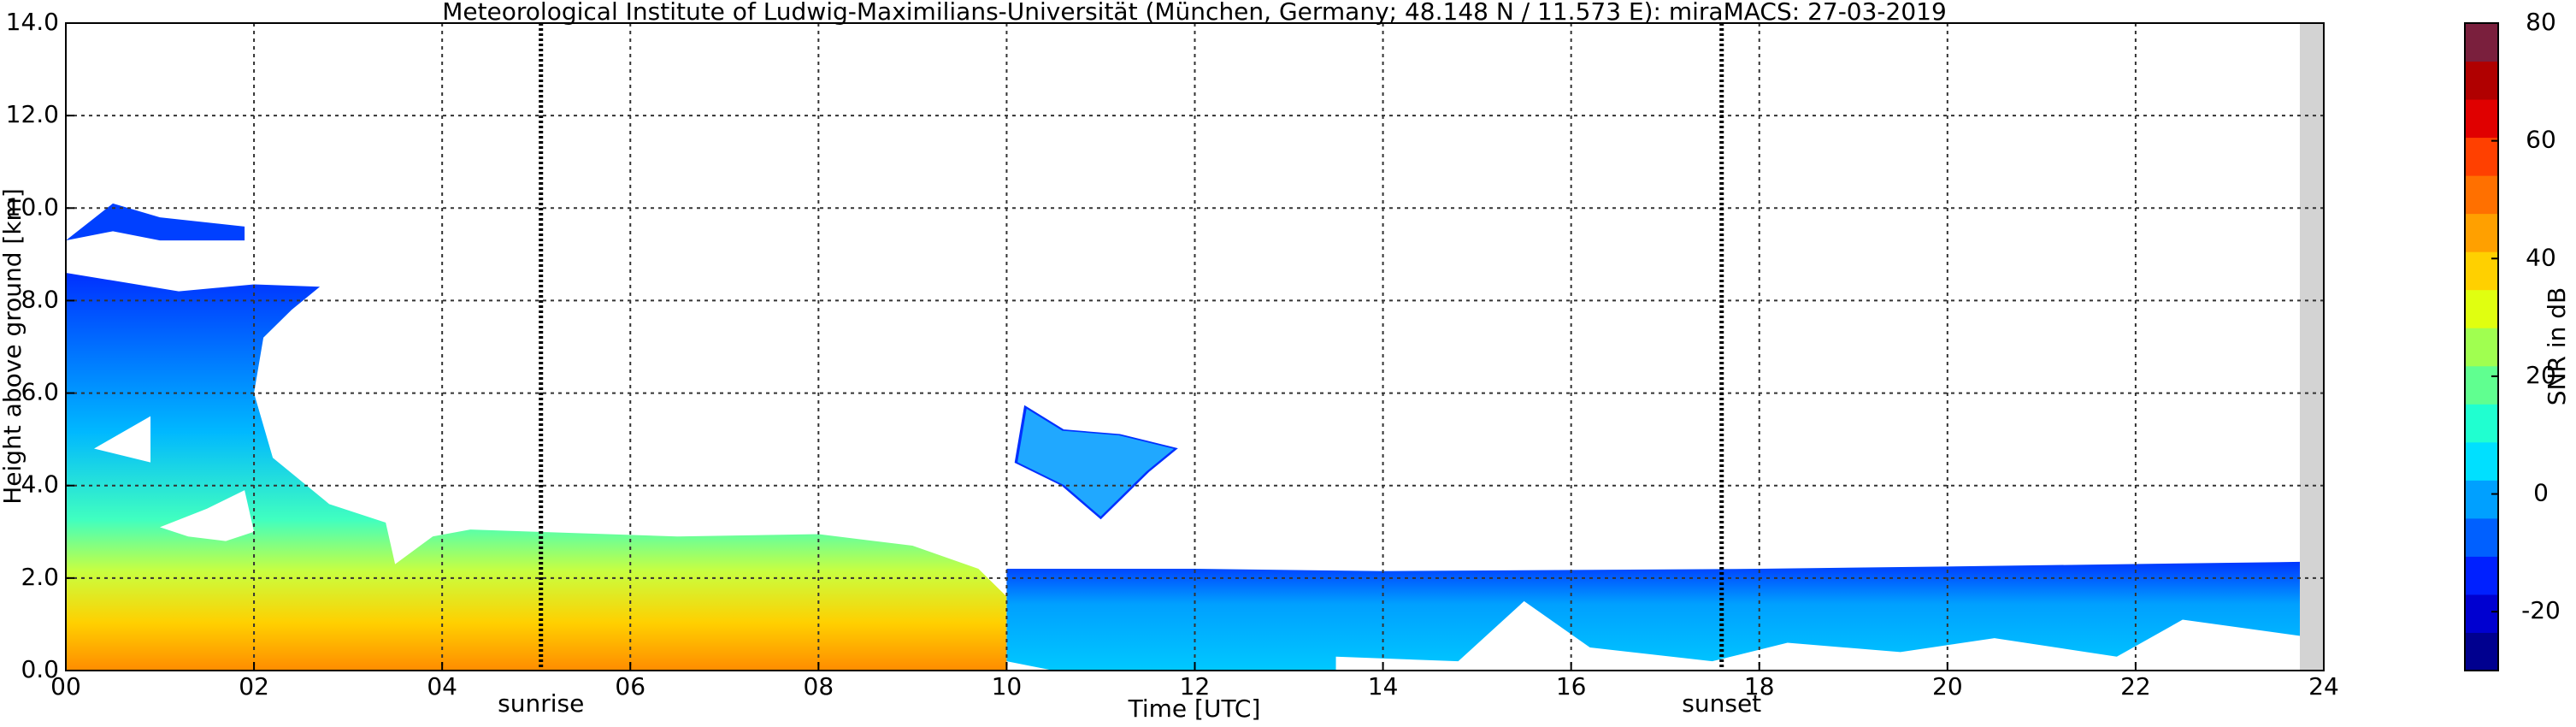  Describe the element at coordinates (541, 703) in the screenshot. I see `annotation-label: sunrise` at that location.